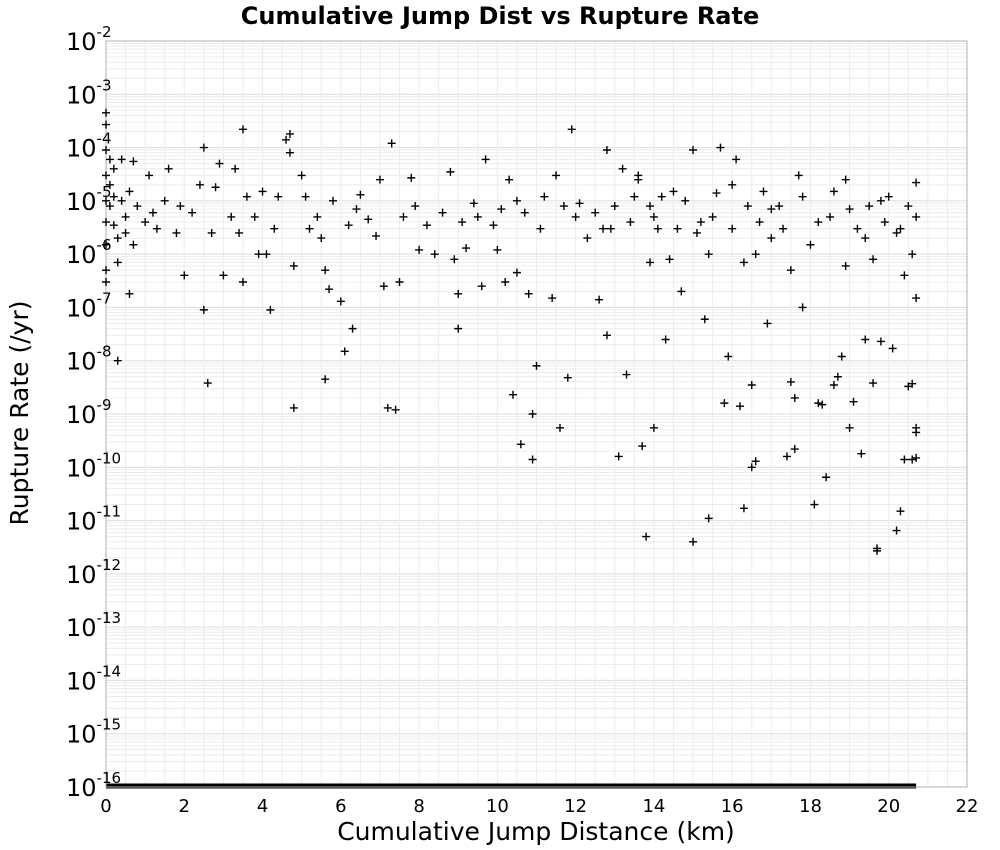 The width and height of the screenshot is (1000, 850). Describe the element at coordinates (93, 678) in the screenshot. I see `y-tick-label: 10-14` at that location.